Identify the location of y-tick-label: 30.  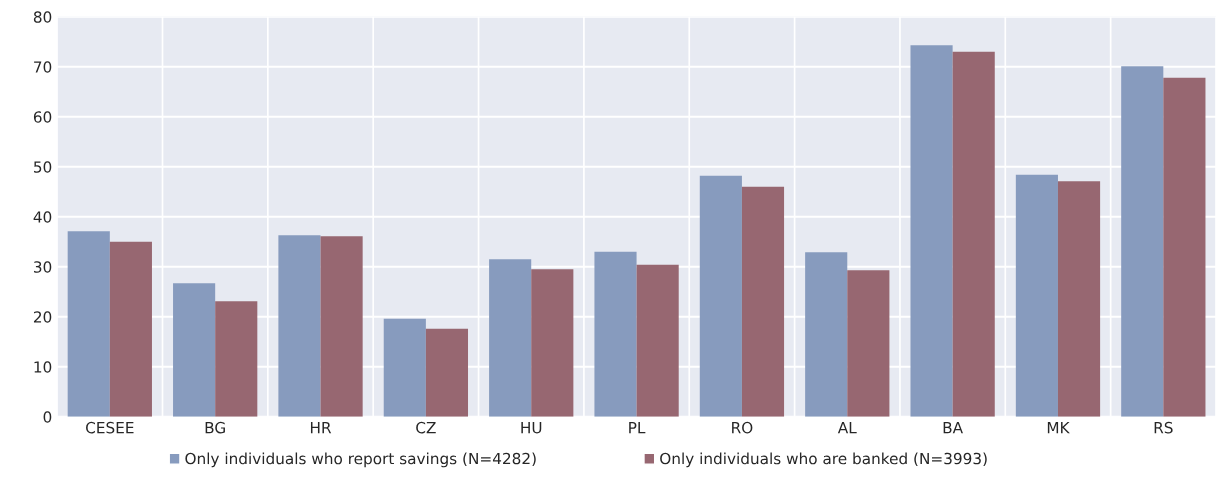
(43, 267).